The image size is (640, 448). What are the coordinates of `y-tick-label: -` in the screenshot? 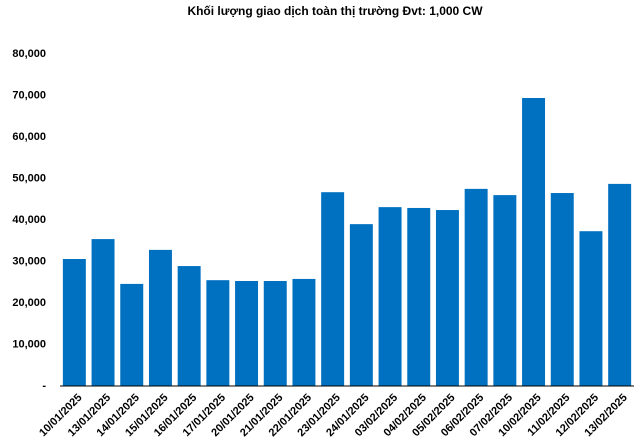 It's located at (44, 386).